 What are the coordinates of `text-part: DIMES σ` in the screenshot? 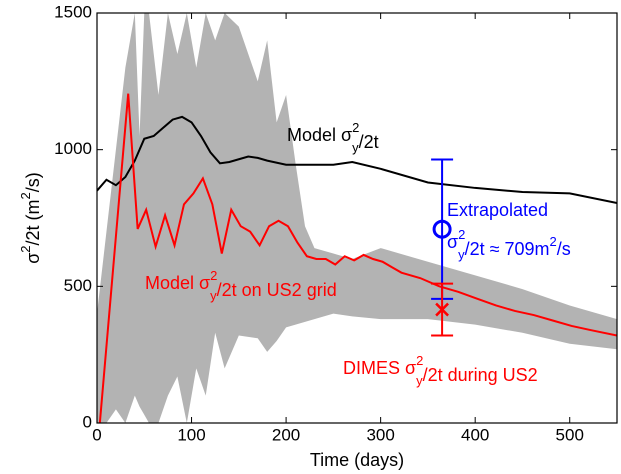 It's located at (379, 368).